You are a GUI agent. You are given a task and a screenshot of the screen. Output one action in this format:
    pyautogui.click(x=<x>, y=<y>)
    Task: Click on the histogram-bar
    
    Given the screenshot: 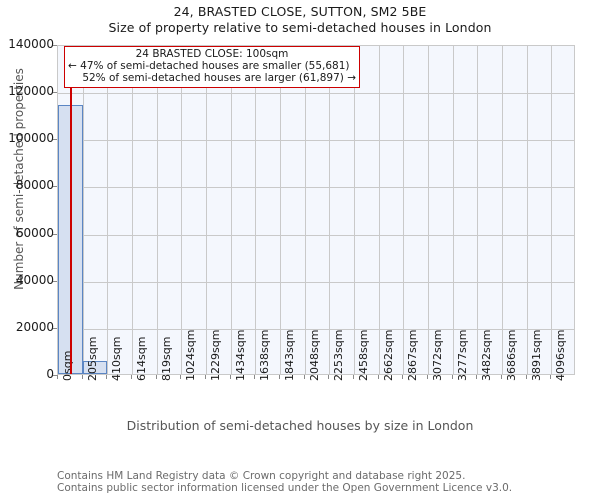 What is the action you would take?
    pyautogui.click(x=95, y=367)
    